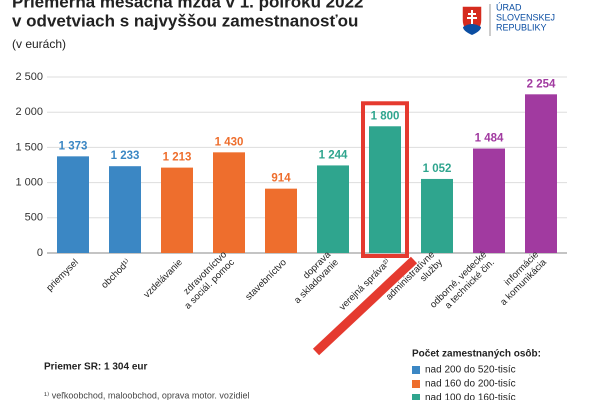 The image size is (600, 400). I want to click on x-tick-label-group: stavebníctvo, so click(265, 279).